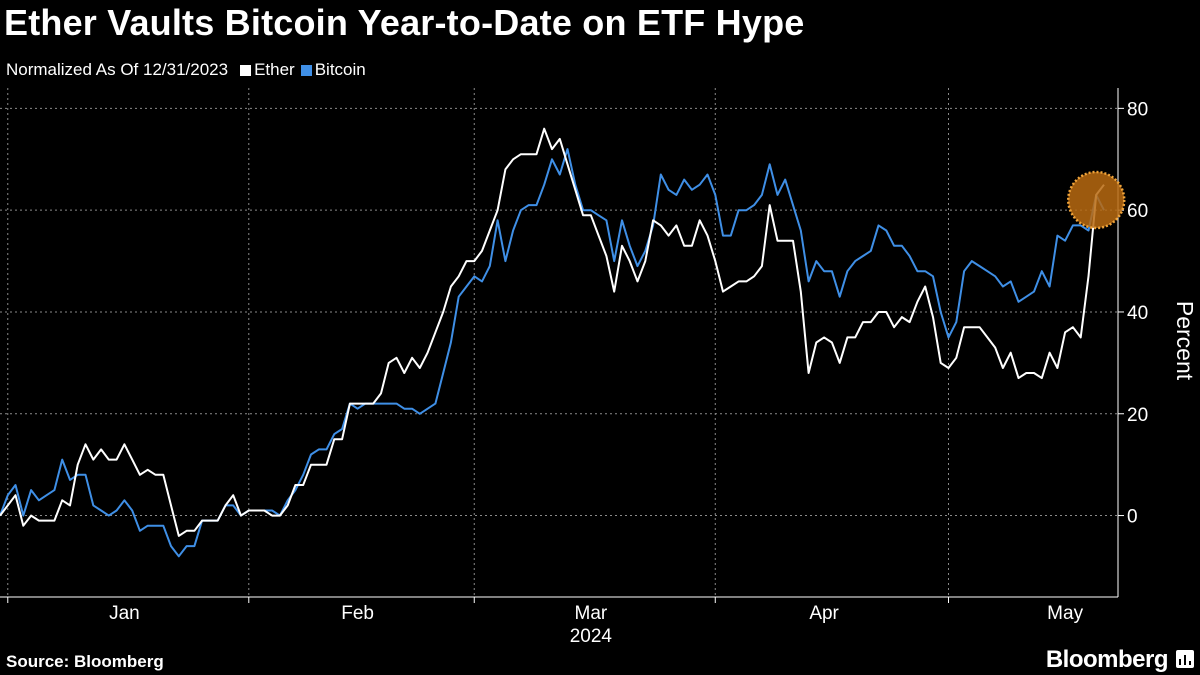 The width and height of the screenshot is (1200, 675). I want to click on y-tick-label: 40, so click(1137, 313).